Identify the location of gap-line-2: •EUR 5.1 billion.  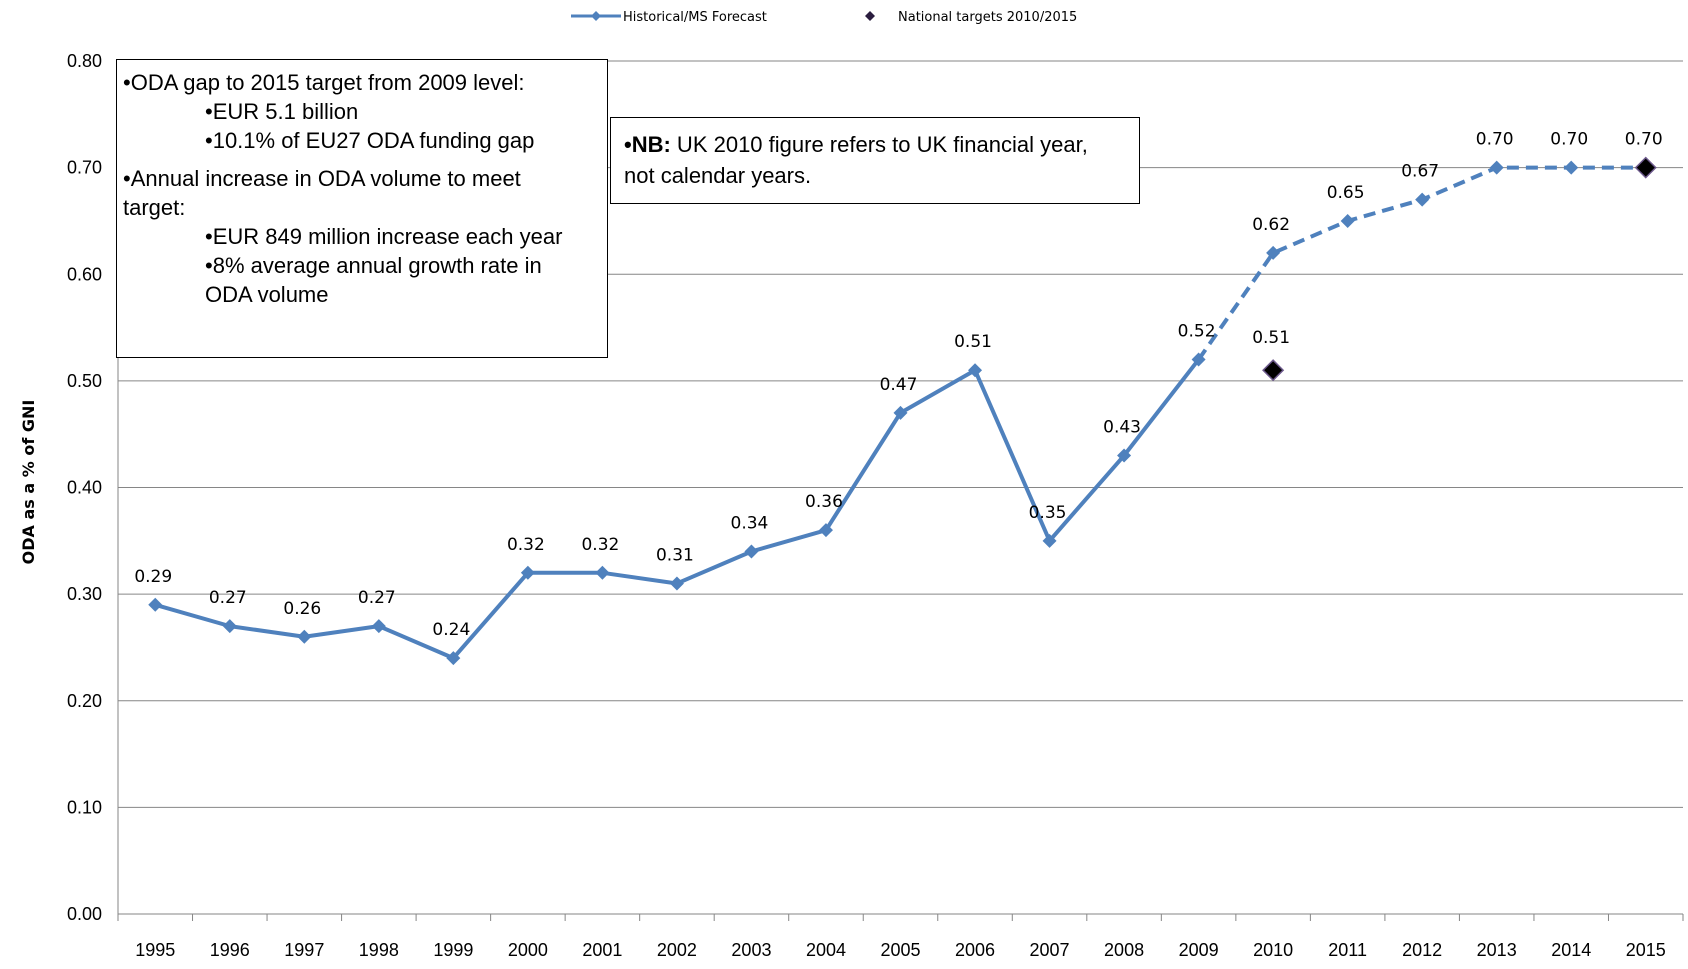
(282, 111).